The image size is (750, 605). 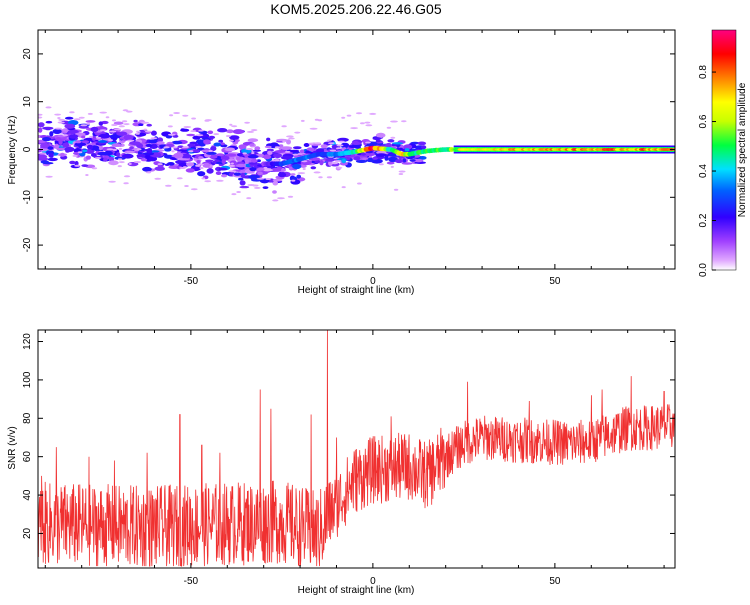 What do you see at coordinates (703, 121) in the screenshot?
I see `colorbar-tick-label: 0.6` at bounding box center [703, 121].